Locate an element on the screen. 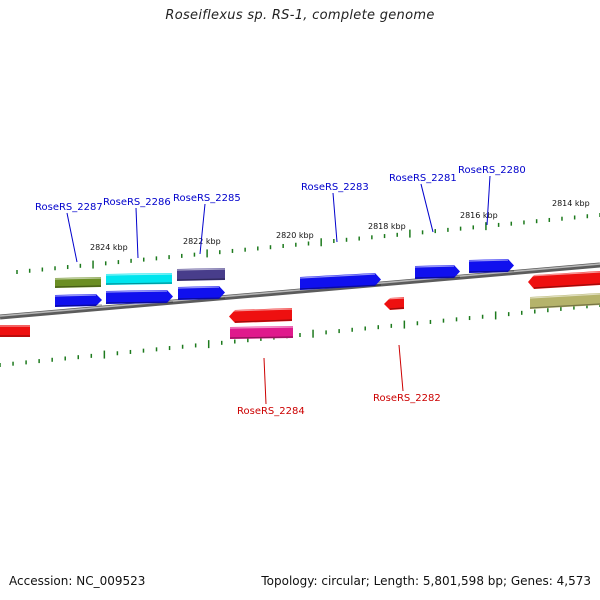 Image resolution: width=600 pixels, height=600 pixels. tick-label: 2818 kbp is located at coordinates (387, 226).